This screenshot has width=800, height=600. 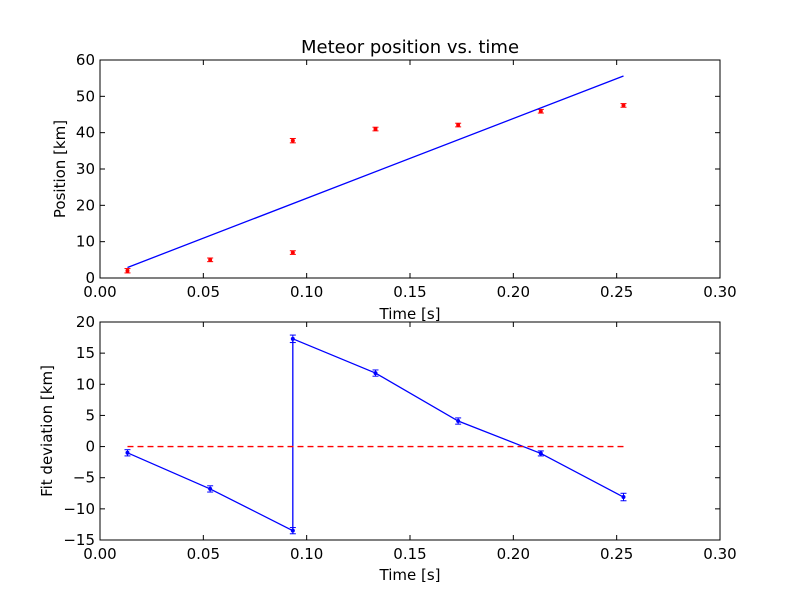 What do you see at coordinates (85, 384) in the screenshot?
I see `deviation-y-tick-label: 10` at bounding box center [85, 384].